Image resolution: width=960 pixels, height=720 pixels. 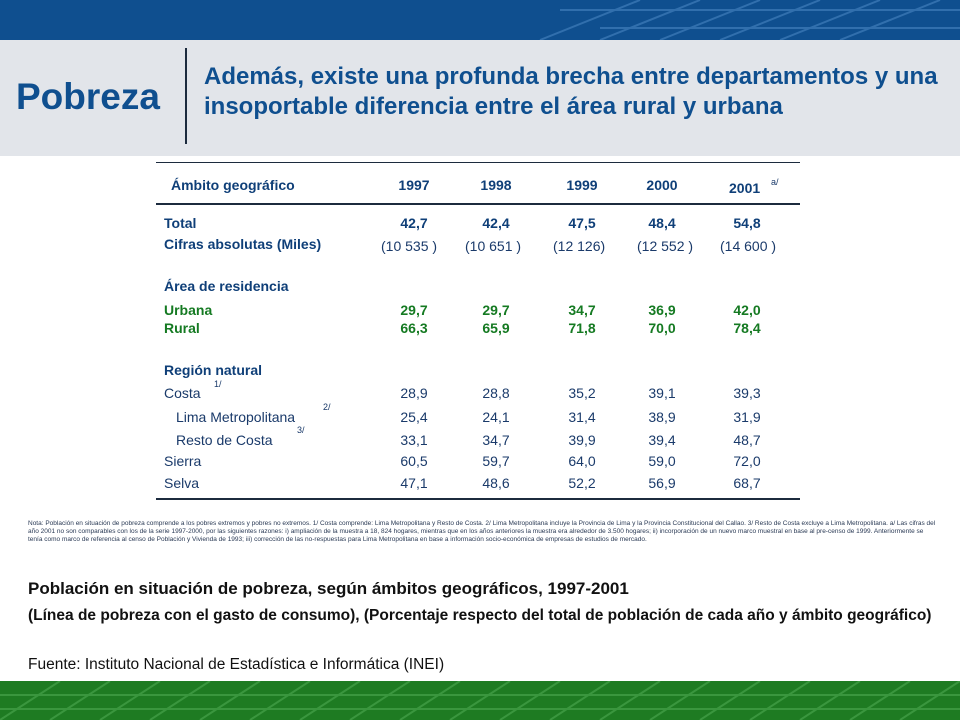 What do you see at coordinates (182, 328) in the screenshot?
I see `row-label-rural: Rural` at bounding box center [182, 328].